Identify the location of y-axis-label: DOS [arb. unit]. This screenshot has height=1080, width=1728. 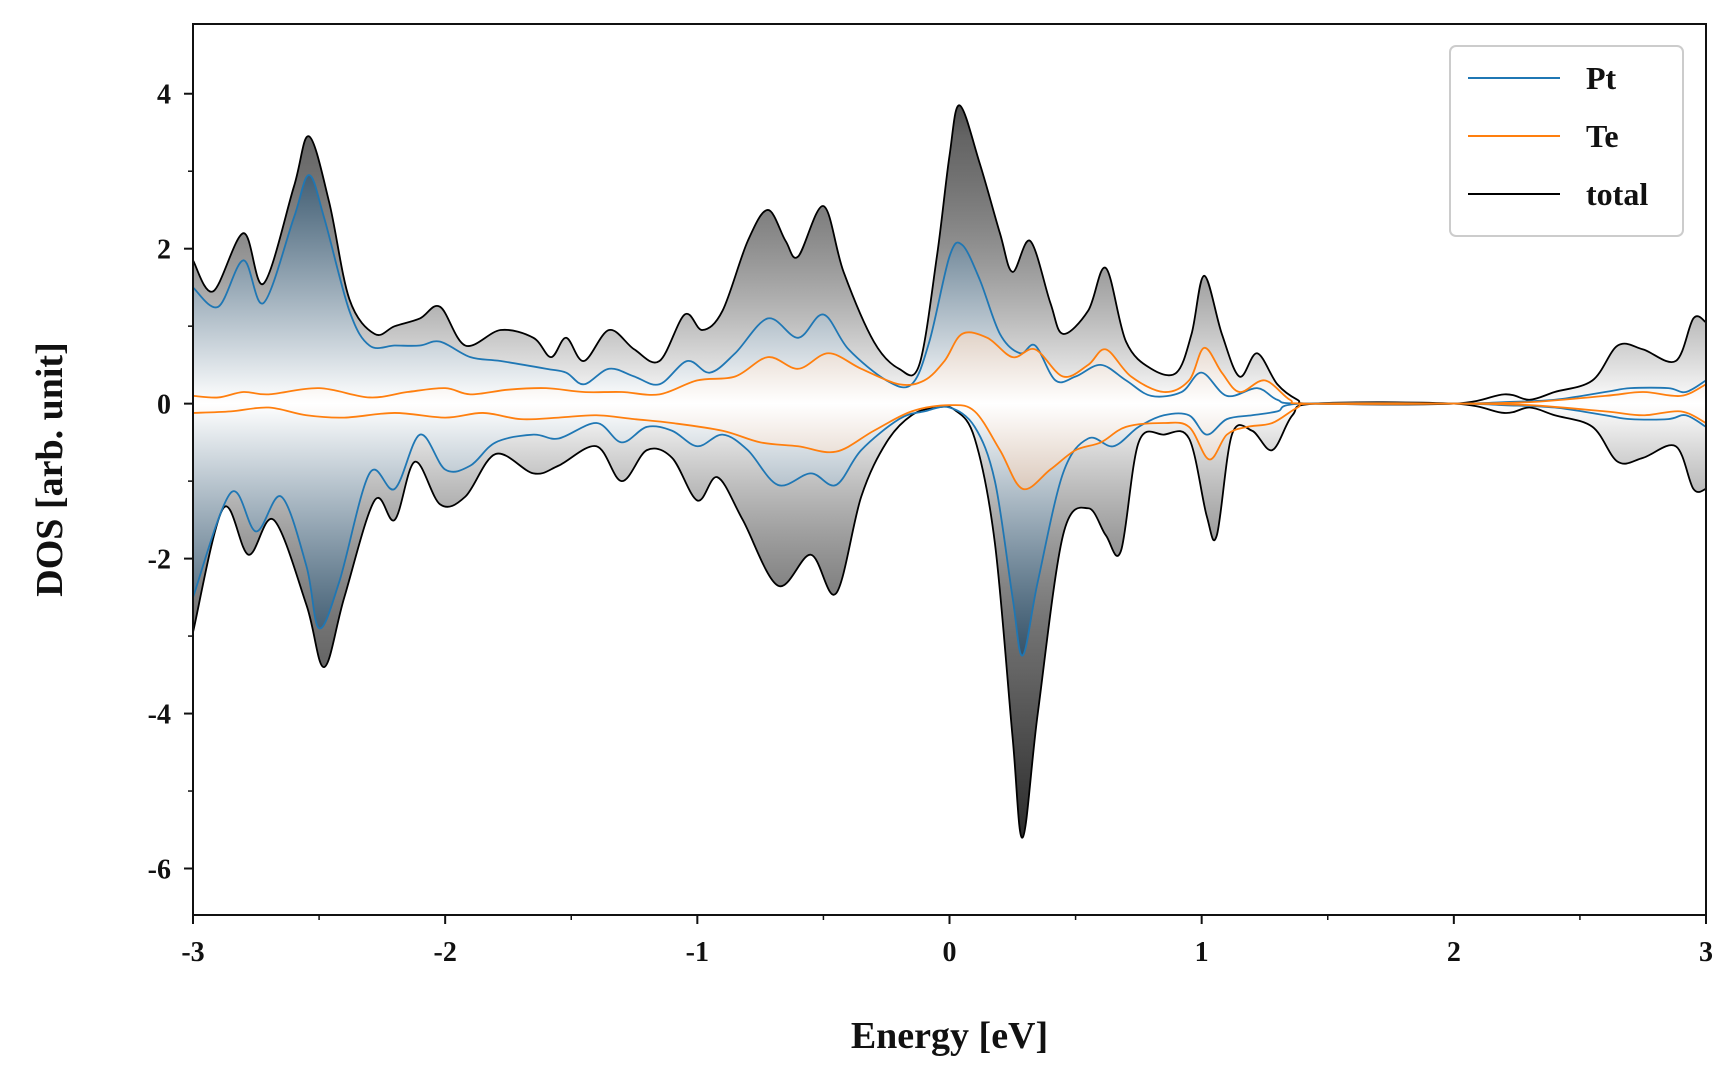
(50, 469).